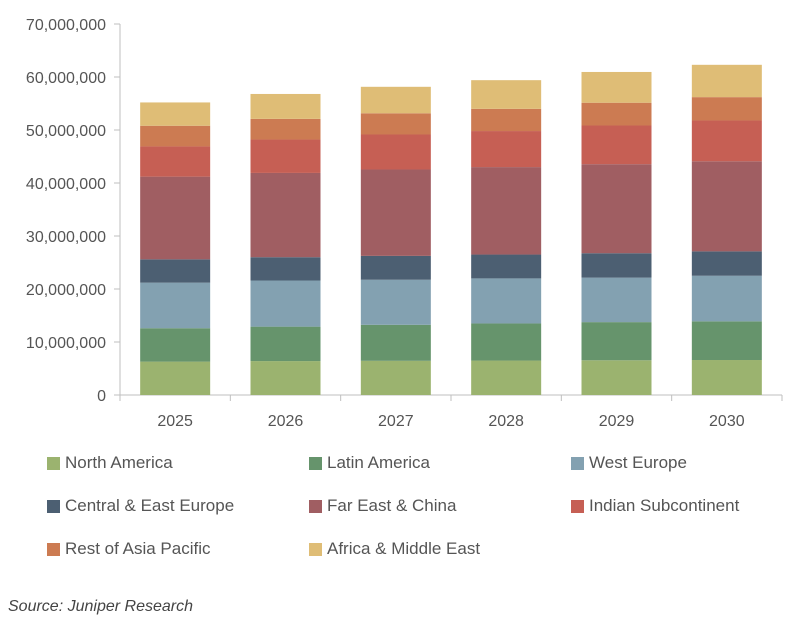 The height and width of the screenshot is (631, 798). What do you see at coordinates (66, 237) in the screenshot?
I see `y-tick-label: 30,000,000` at bounding box center [66, 237].